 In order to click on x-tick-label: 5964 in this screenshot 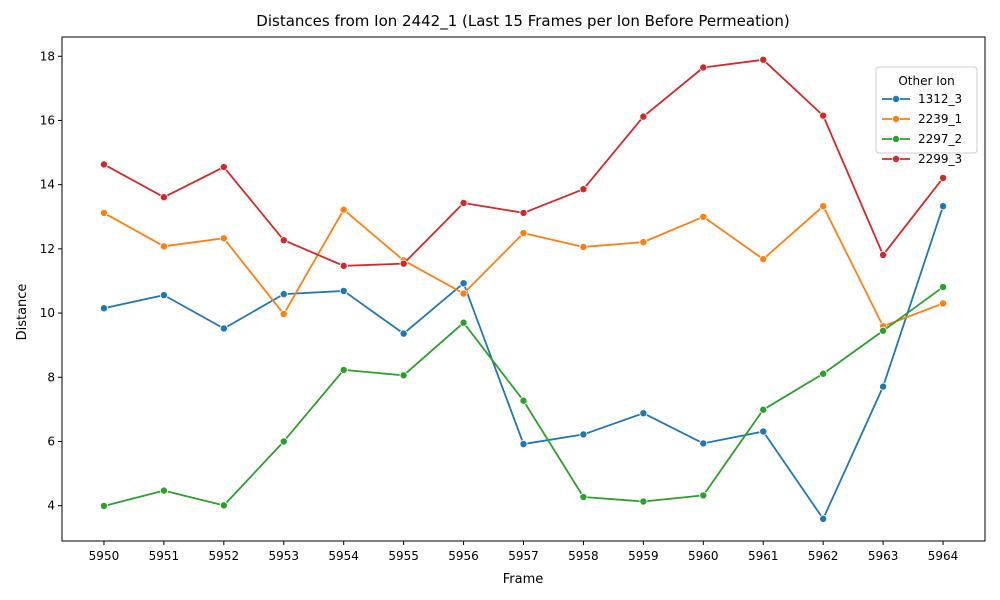, I will do `click(943, 556)`.